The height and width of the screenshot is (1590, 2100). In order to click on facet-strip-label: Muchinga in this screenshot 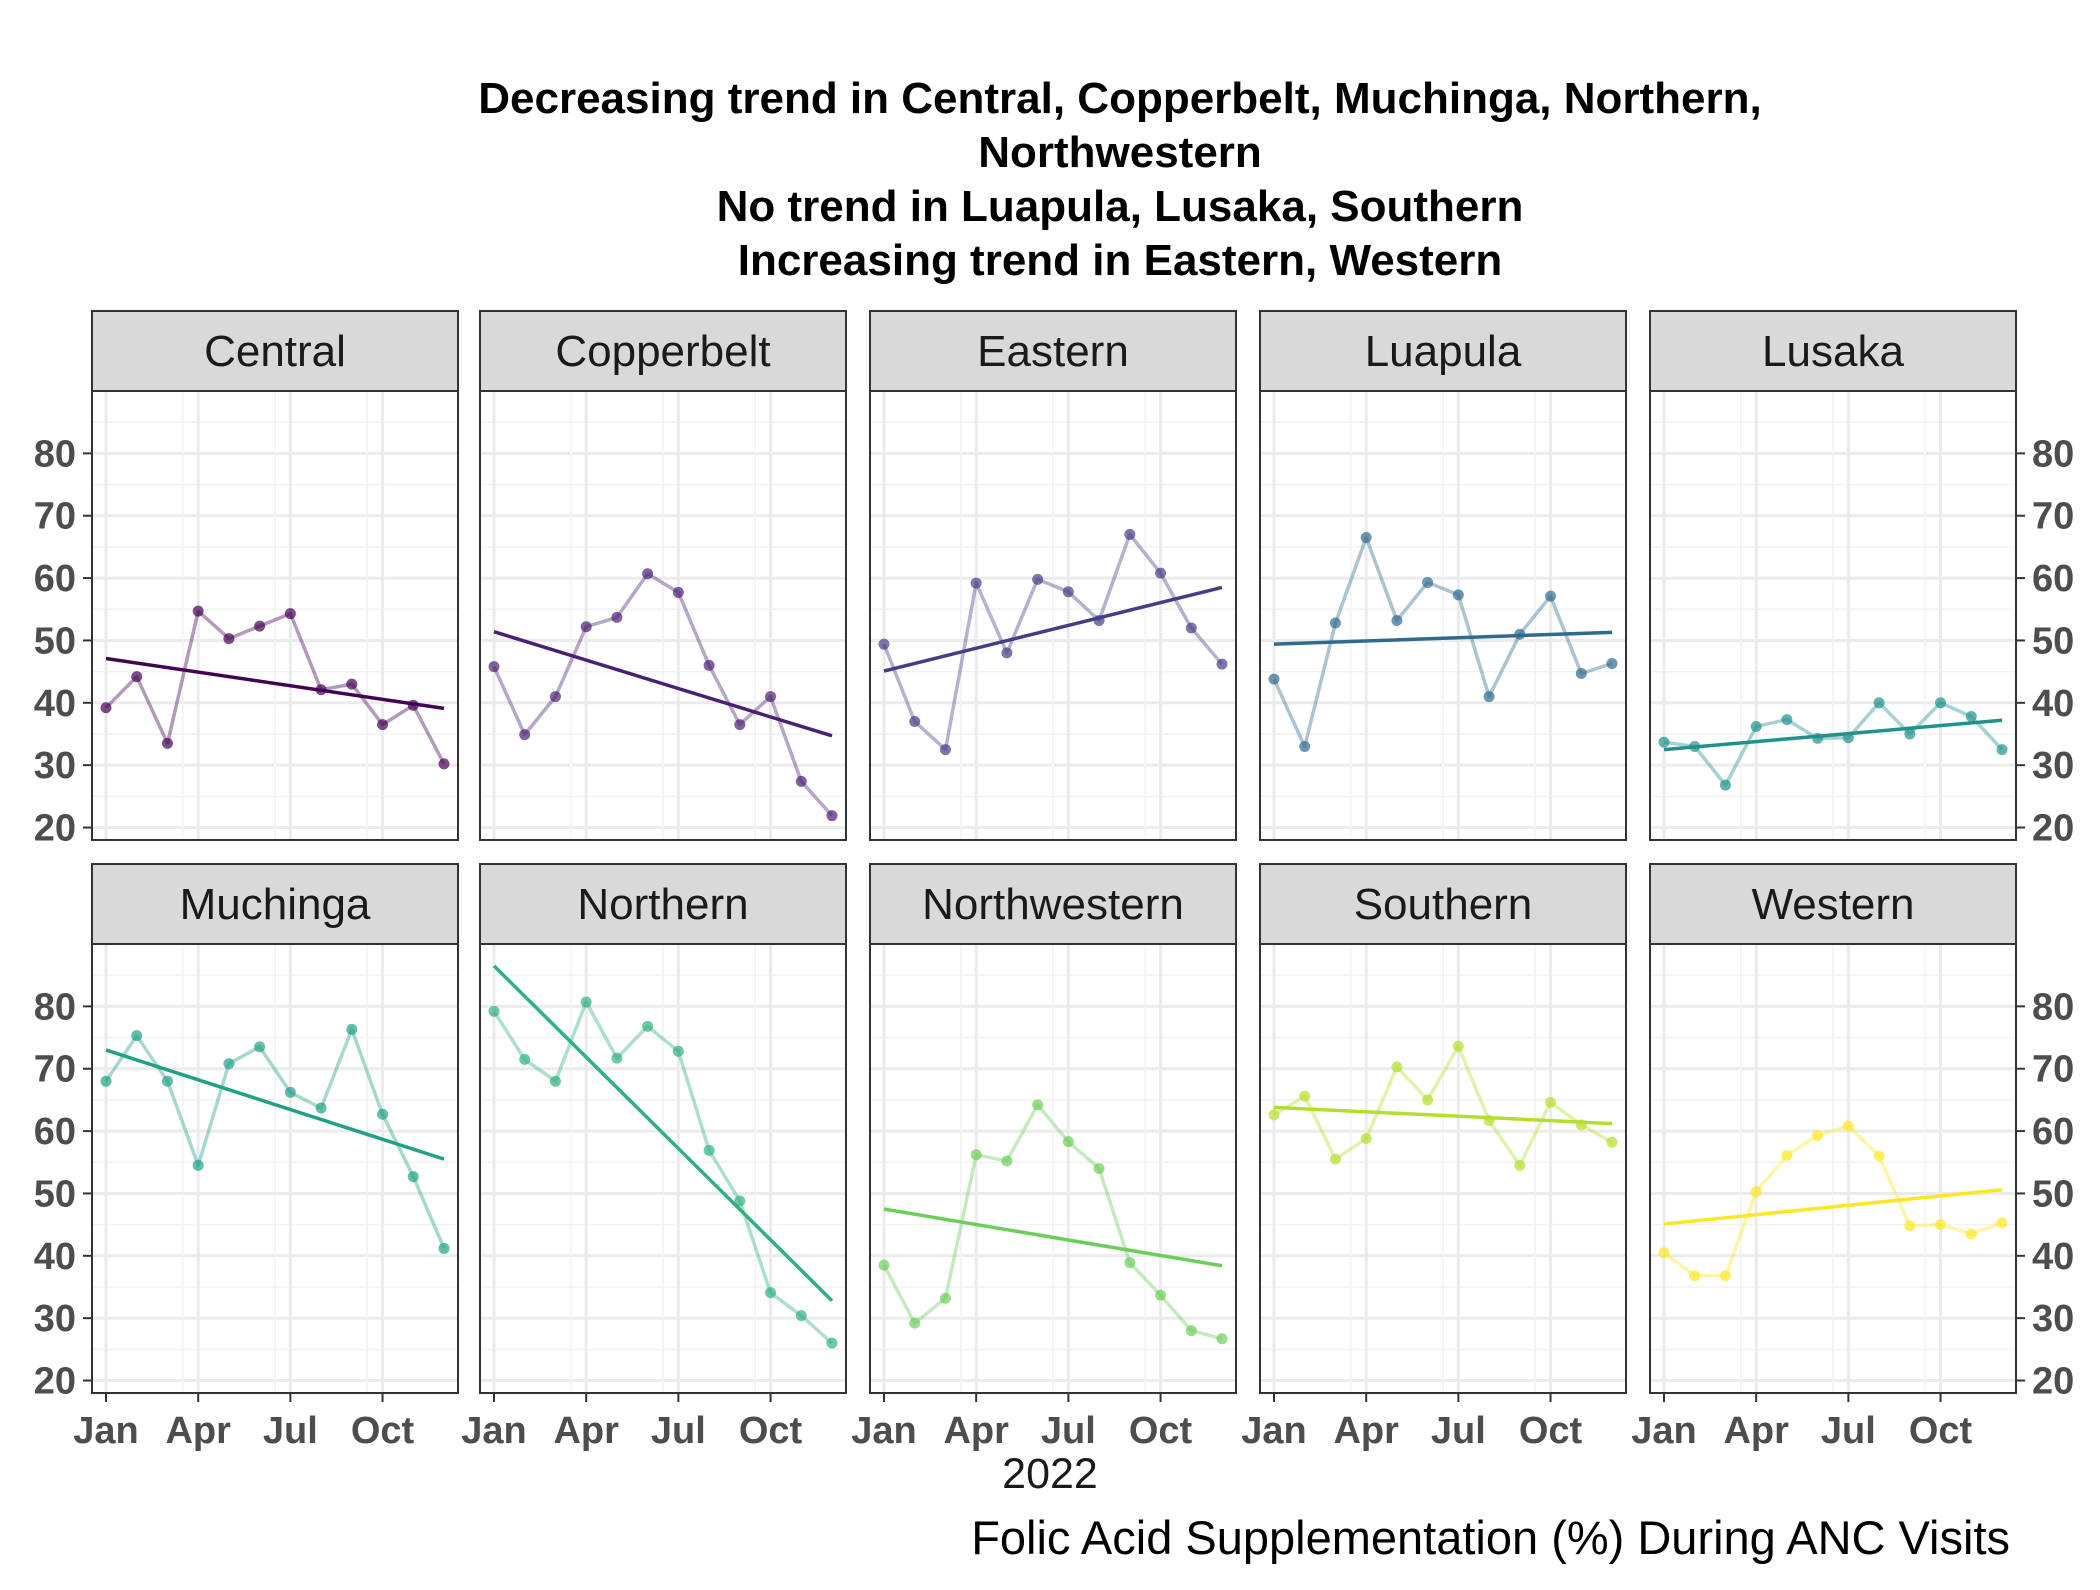, I will do `click(275, 904)`.